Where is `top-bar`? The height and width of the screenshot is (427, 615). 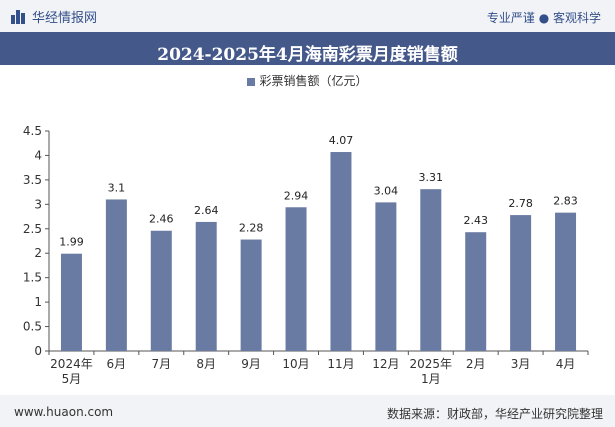
top-bar is located at coordinates (307, 16).